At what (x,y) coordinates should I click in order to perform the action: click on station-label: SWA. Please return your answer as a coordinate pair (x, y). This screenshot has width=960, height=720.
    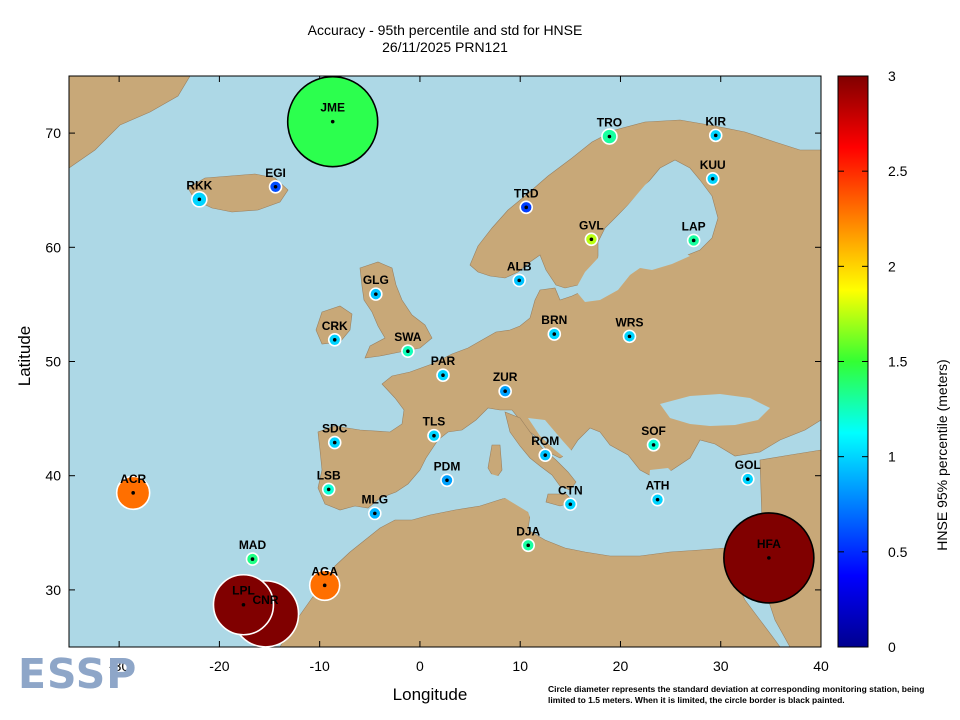
    Looking at the image, I should click on (408, 337).